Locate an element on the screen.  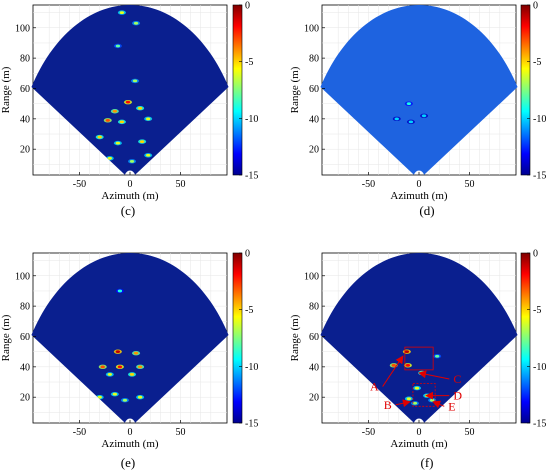
y-tick-label: 40 is located at coordinates (314, 119).